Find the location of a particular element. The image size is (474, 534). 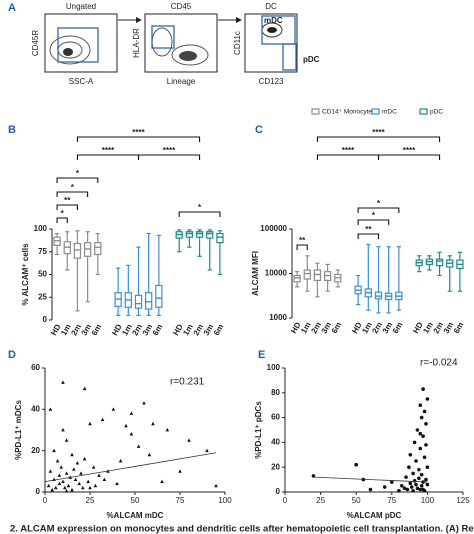

x-tick-label: 25 is located at coordinates (320, 500).